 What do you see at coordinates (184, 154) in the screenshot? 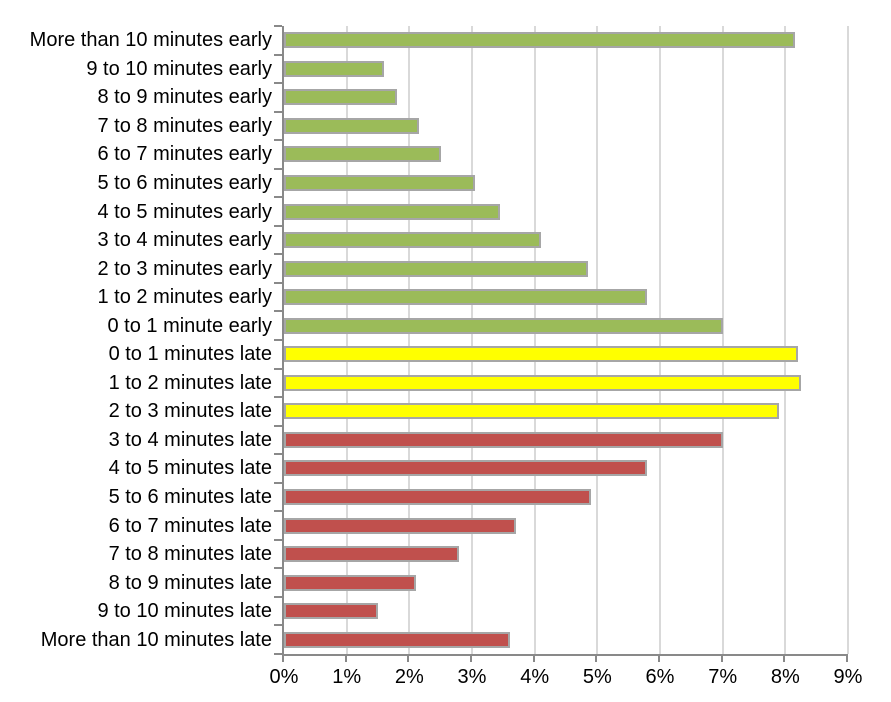
I see `category-label: 6 to 7 minutes early` at bounding box center [184, 154].